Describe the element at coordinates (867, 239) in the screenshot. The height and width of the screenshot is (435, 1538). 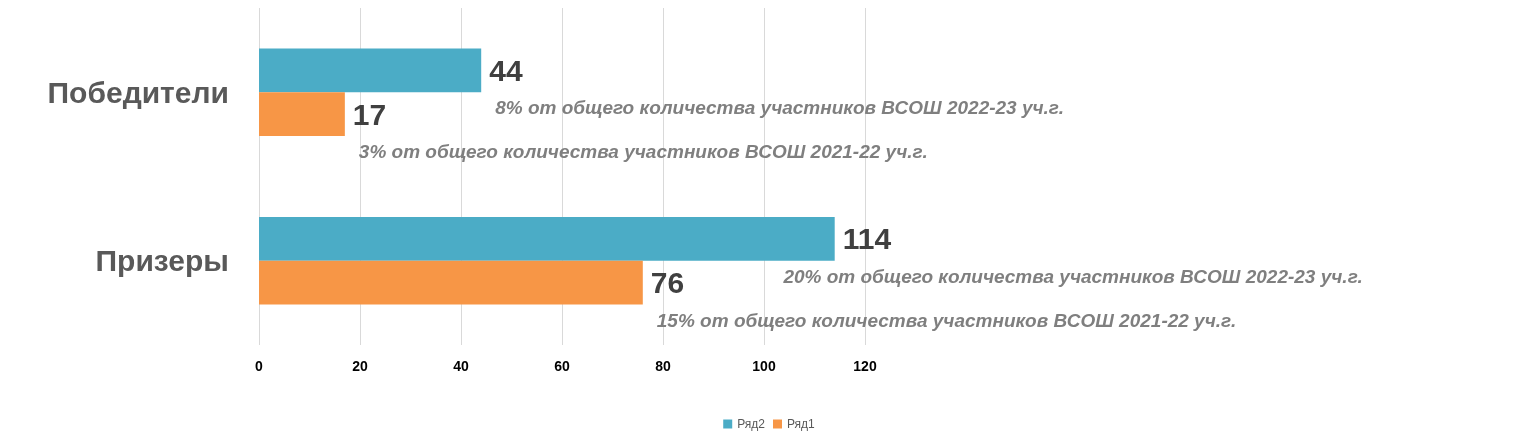
I see `data-label: 114` at that location.